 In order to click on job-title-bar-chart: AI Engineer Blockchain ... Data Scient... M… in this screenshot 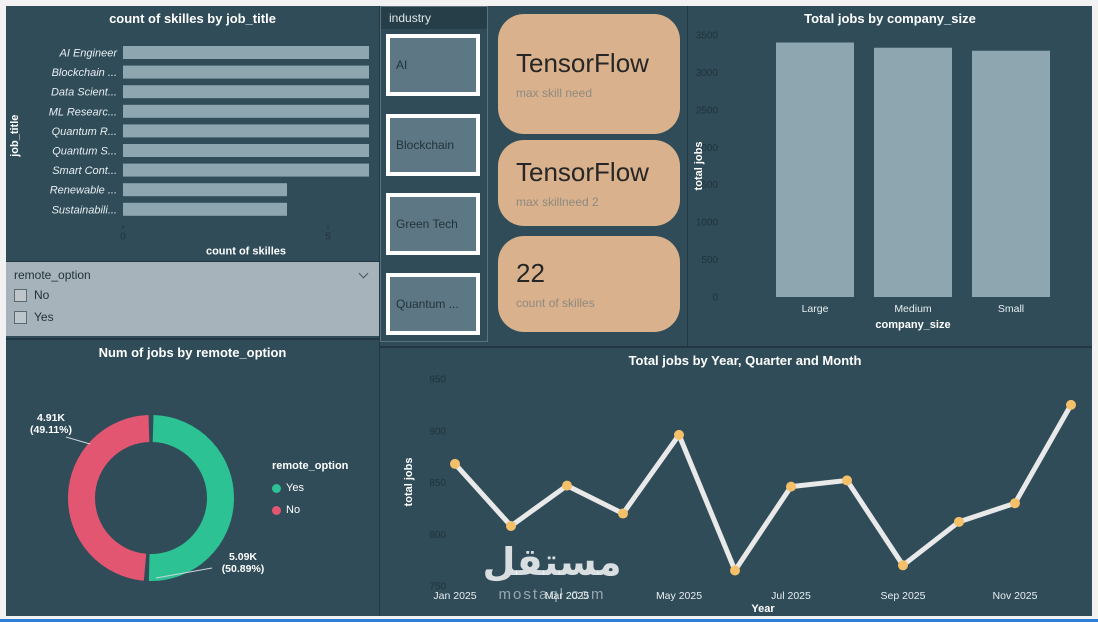, I will do `click(192, 145)`.